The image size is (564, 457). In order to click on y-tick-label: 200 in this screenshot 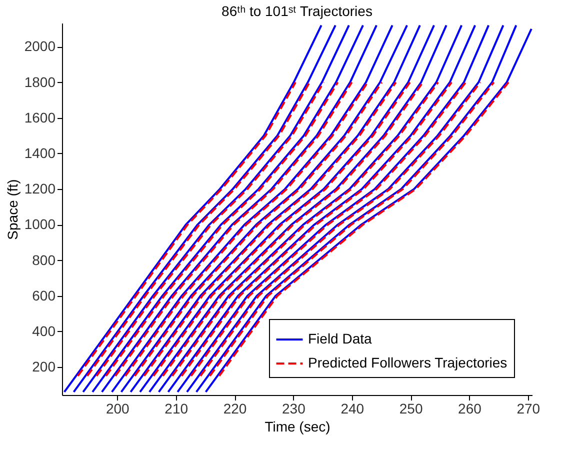, I will do `click(44, 366)`.